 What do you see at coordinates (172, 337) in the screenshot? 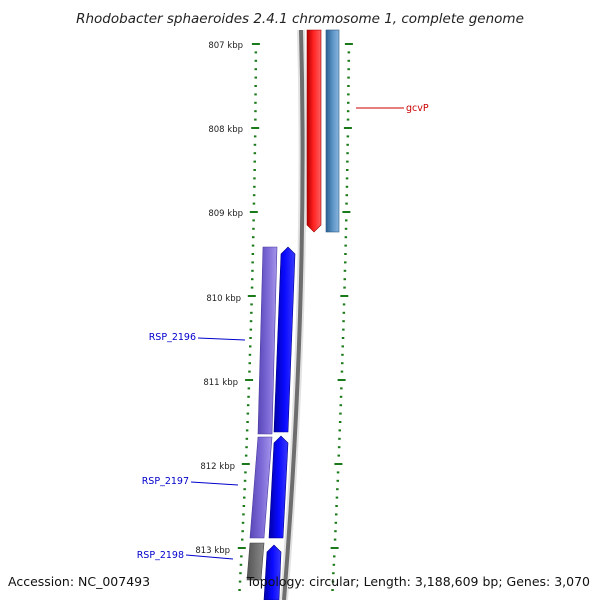
I see `RSP_2196-label: RSP_2196` at bounding box center [172, 337].